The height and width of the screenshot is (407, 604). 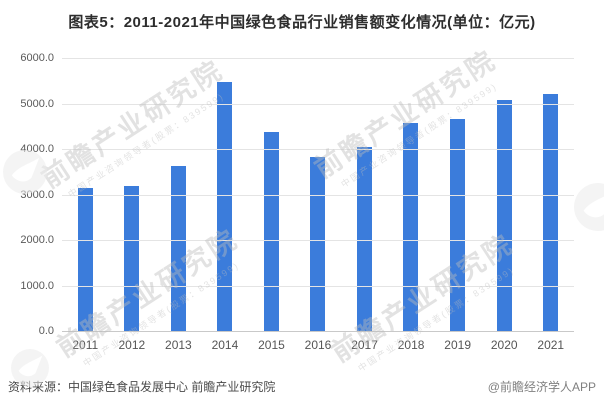 I want to click on bar-2017, so click(x=364, y=239).